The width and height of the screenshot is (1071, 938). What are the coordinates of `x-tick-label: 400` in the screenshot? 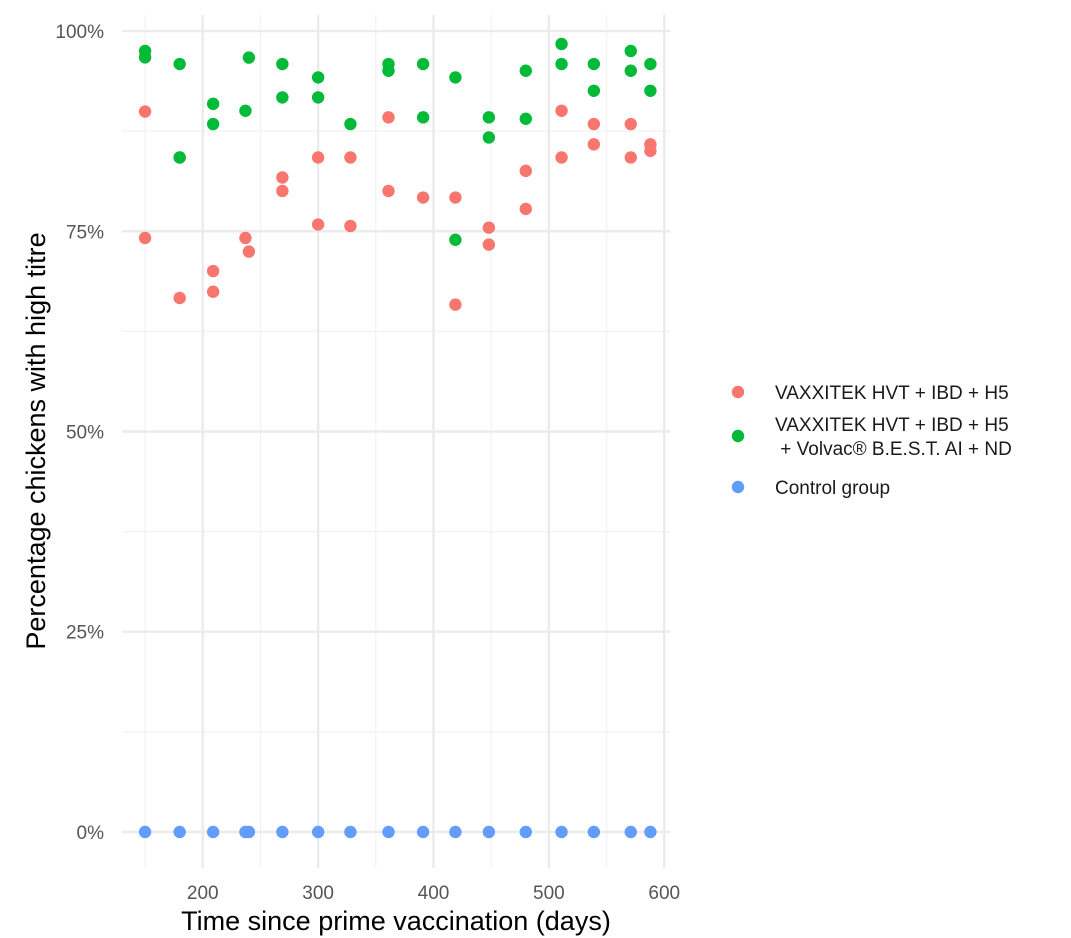 It's located at (434, 893).